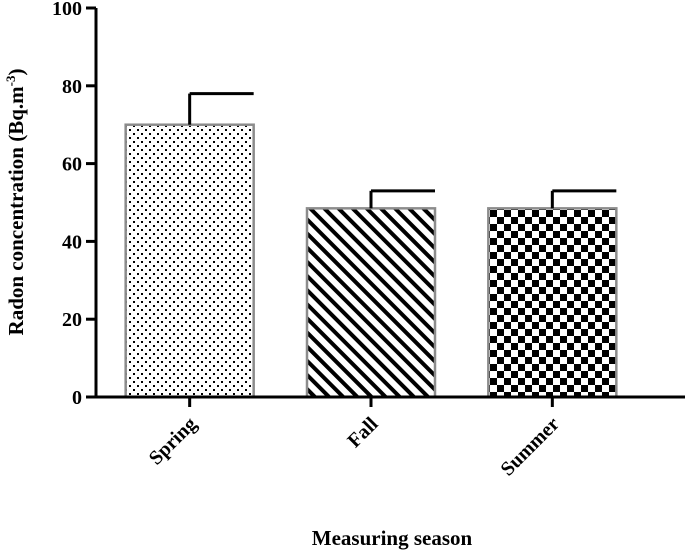 The height and width of the screenshot is (551, 685). I want to click on bar-spring, so click(189, 261).